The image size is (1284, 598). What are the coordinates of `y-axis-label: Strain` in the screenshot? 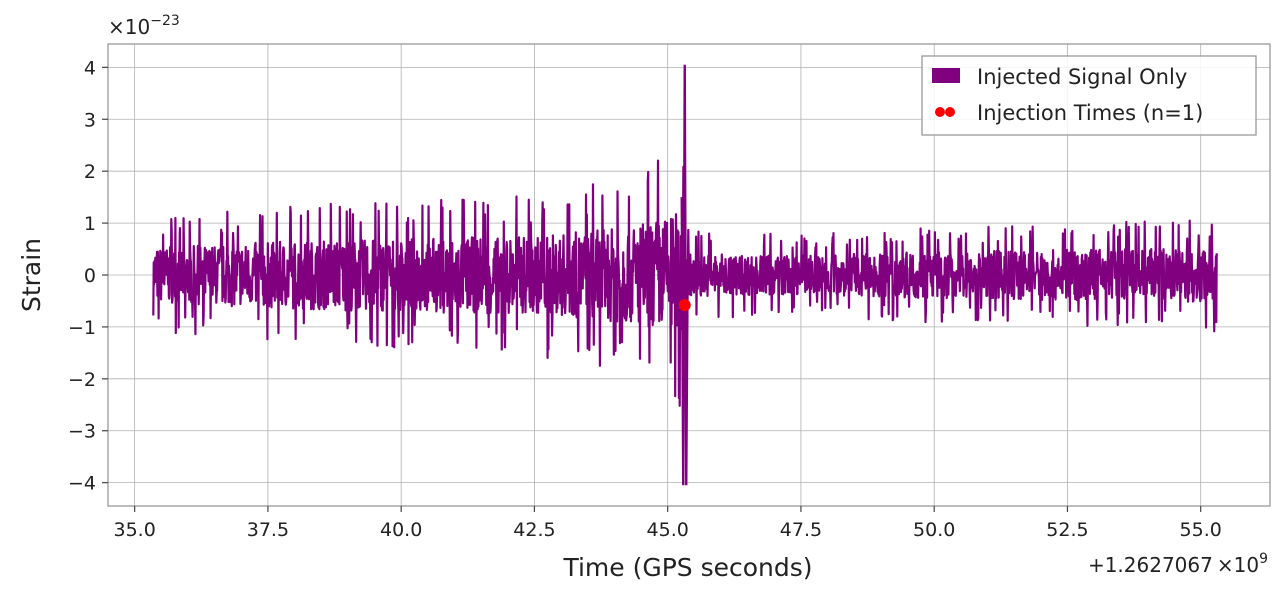 It's located at (31, 275).